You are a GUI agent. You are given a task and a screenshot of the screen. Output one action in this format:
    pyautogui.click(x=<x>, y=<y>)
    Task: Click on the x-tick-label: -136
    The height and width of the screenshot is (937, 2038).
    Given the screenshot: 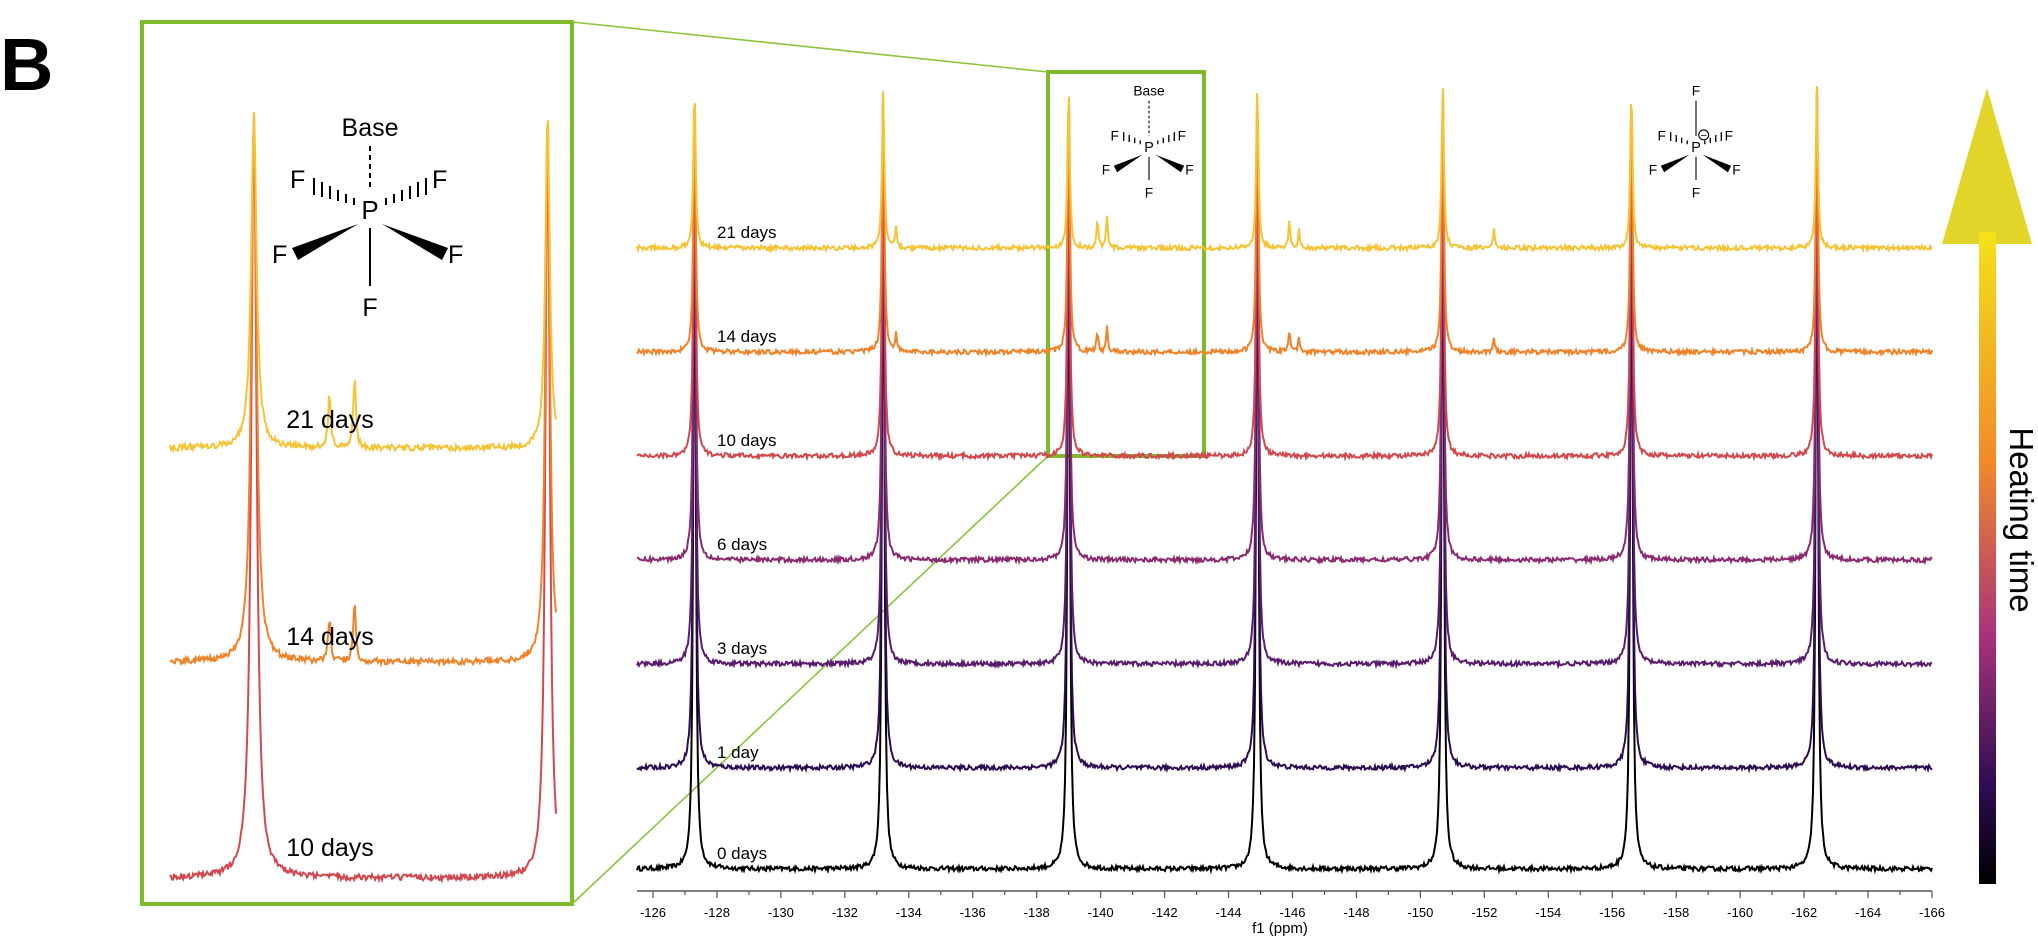 What is the action you would take?
    pyautogui.click(x=973, y=912)
    